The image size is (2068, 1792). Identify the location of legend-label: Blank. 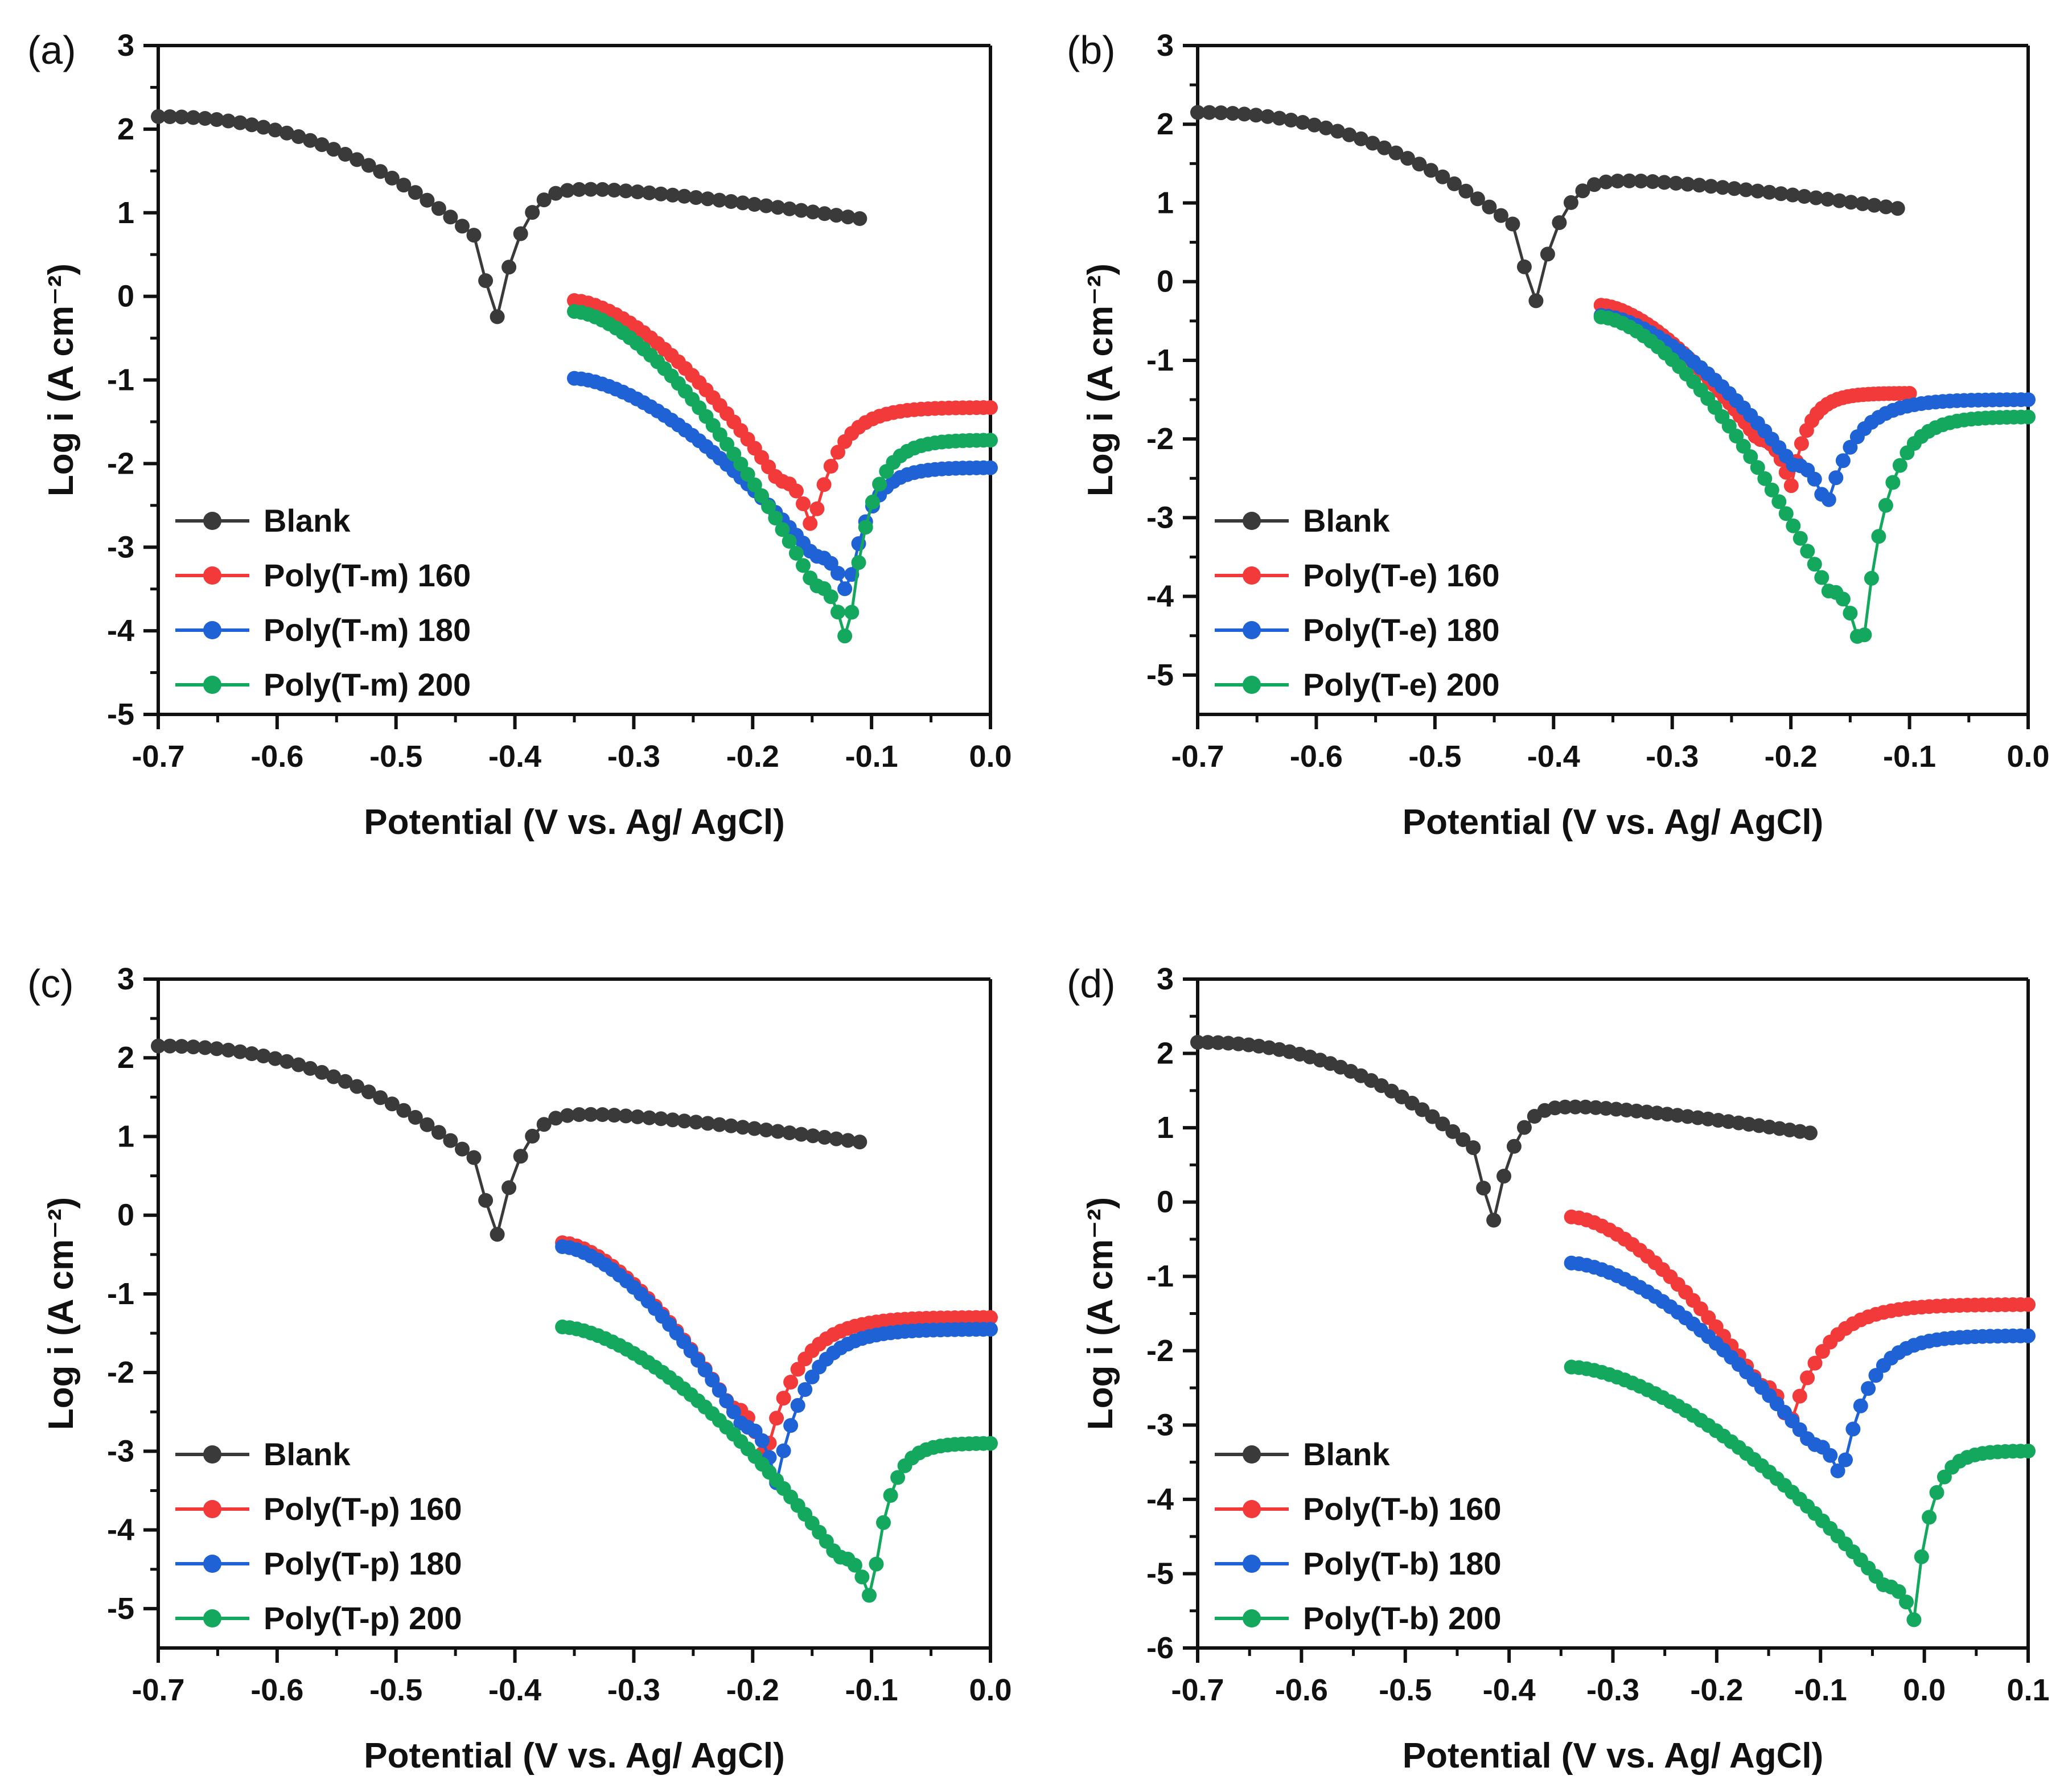
(307, 1454).